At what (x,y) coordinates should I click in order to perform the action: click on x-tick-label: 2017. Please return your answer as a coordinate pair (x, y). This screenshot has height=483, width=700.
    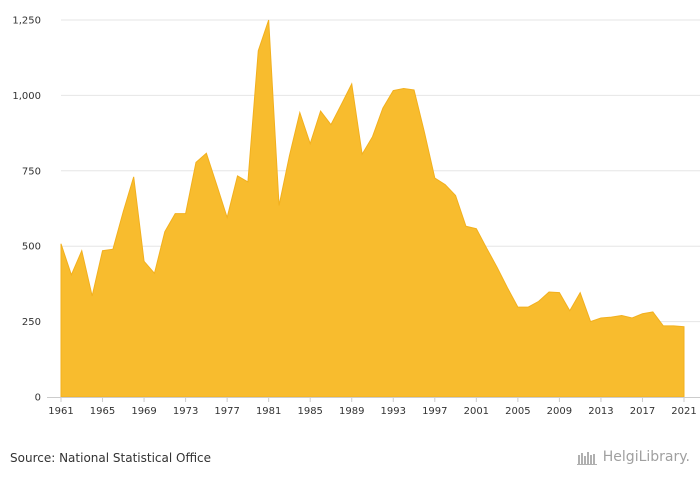
    Looking at the image, I should click on (642, 411).